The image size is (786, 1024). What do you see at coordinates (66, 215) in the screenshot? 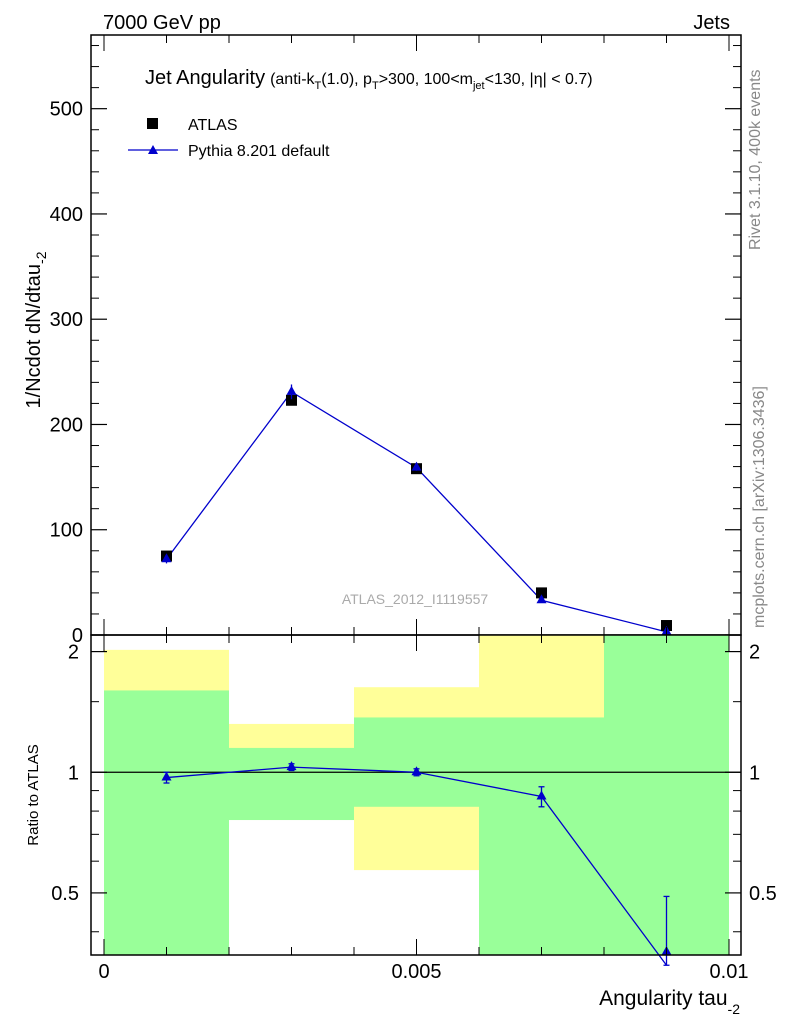
I see `main-ytick-label: 400` at bounding box center [66, 215].